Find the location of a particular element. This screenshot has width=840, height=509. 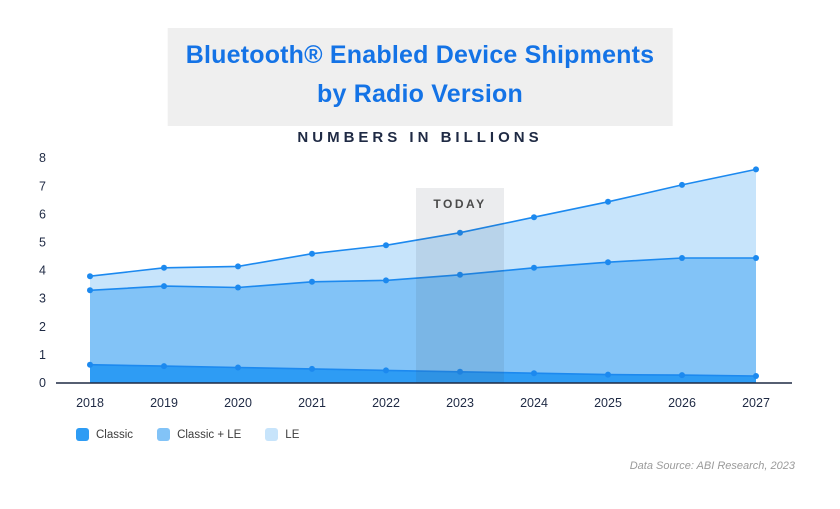

x-tick-label: 2027 is located at coordinates (756, 403).